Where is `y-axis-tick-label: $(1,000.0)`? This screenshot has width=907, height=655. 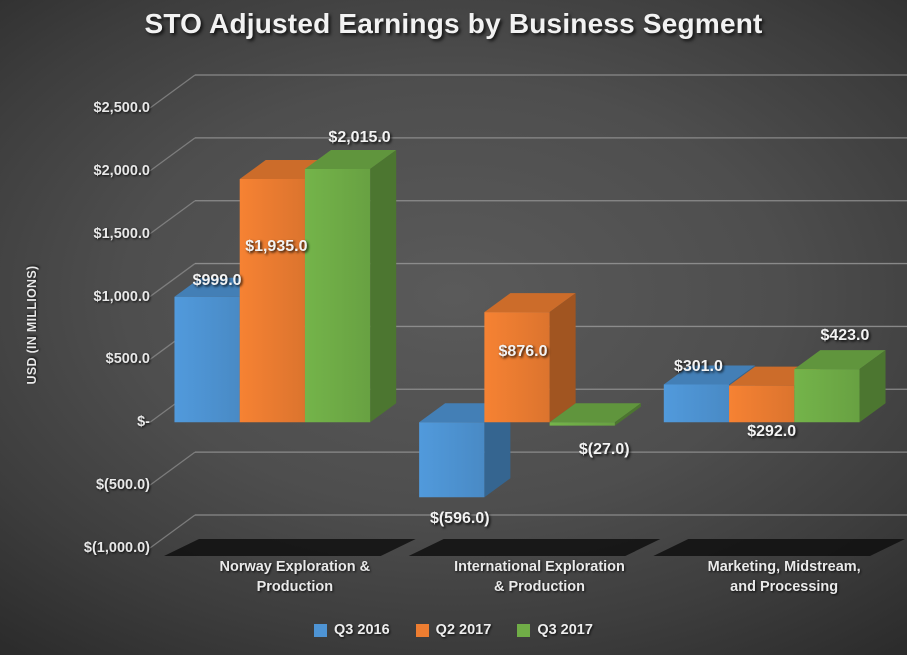 y-axis-tick-label: $(1,000.0) is located at coordinates (116, 548).